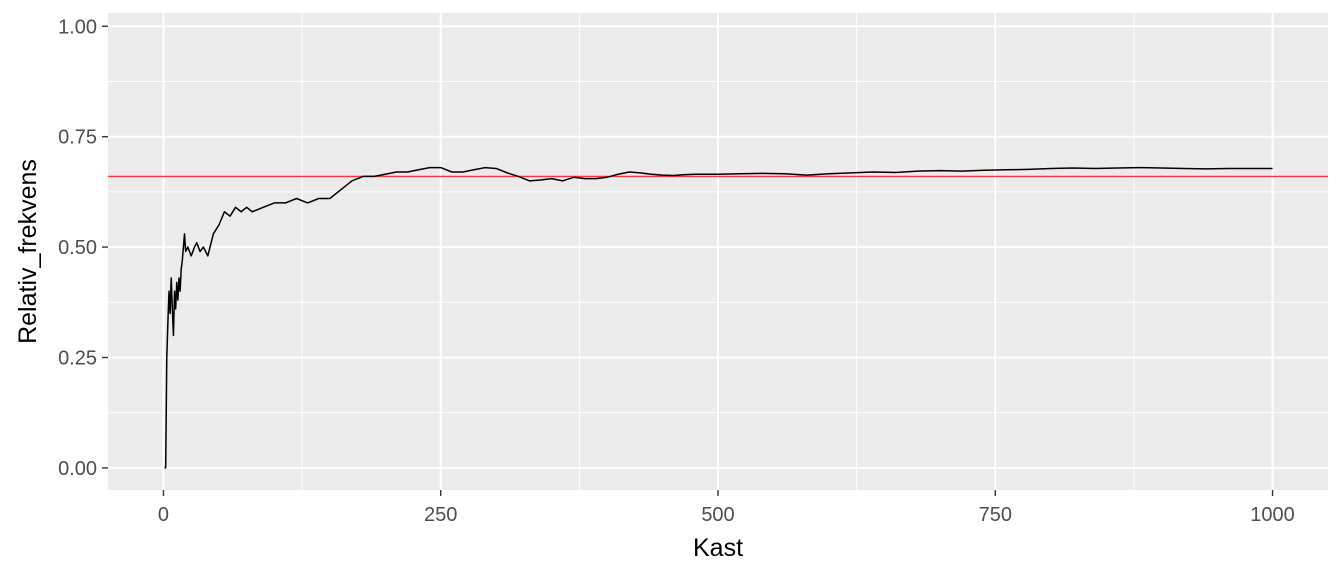  Describe the element at coordinates (28, 251) in the screenshot. I see `y-axis-title: Relativ_frekvens` at that location.